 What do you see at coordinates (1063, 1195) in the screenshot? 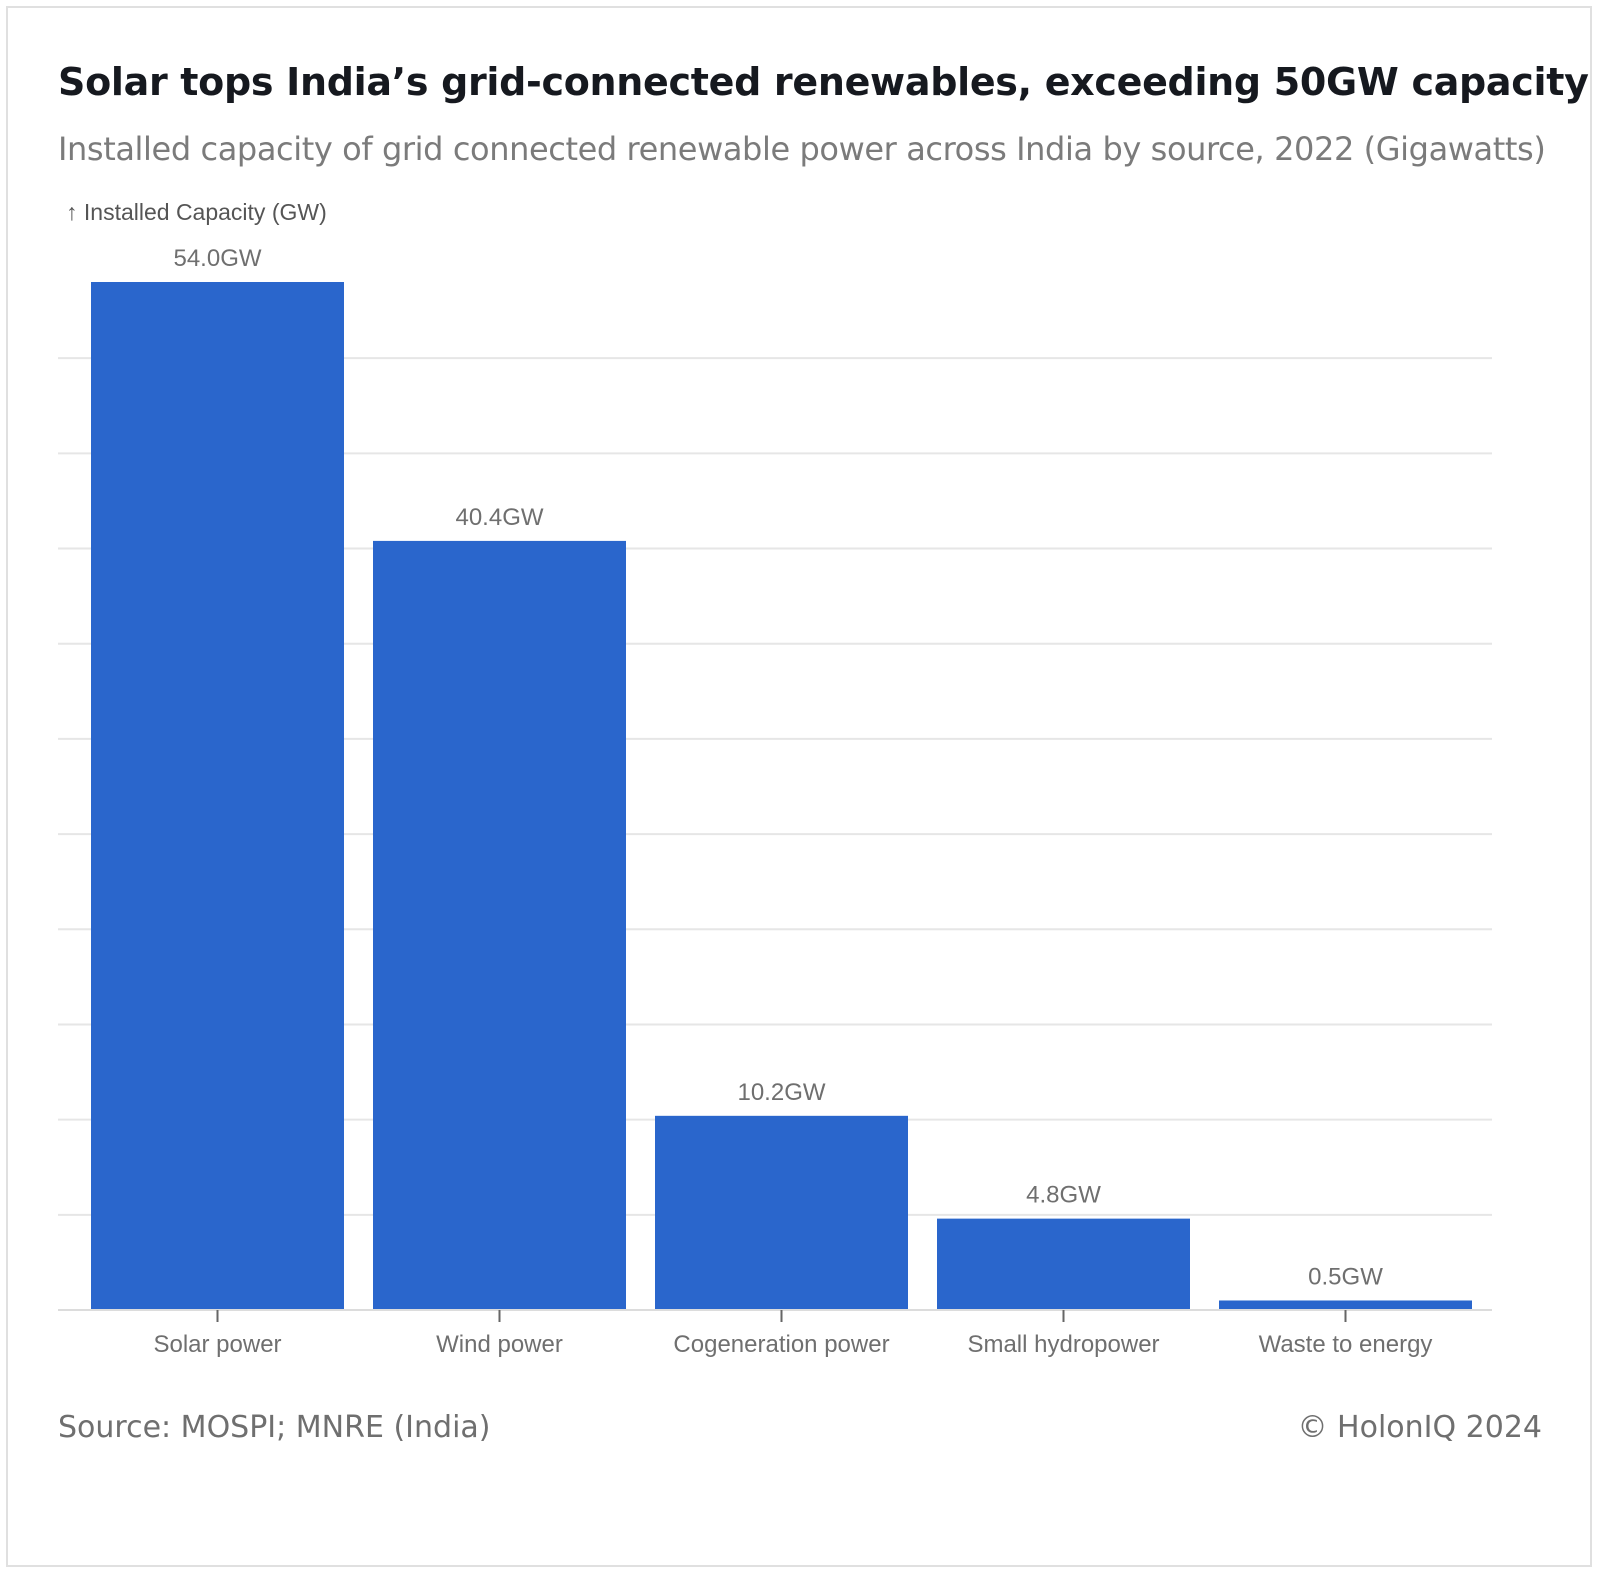
I see `data-label: 4.8GW` at bounding box center [1063, 1195].